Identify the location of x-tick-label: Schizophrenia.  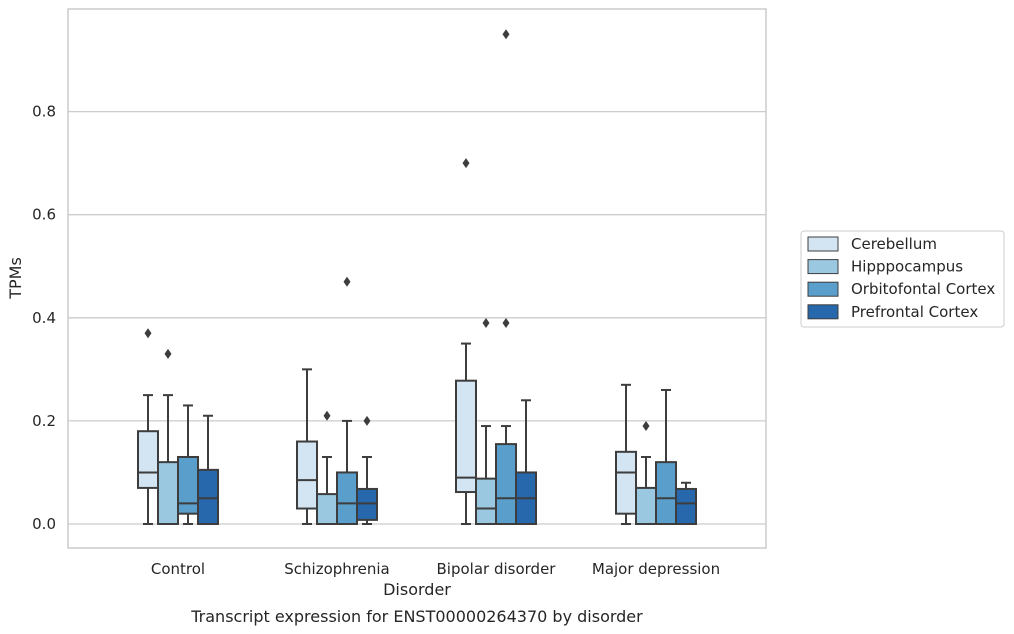
(336, 569).